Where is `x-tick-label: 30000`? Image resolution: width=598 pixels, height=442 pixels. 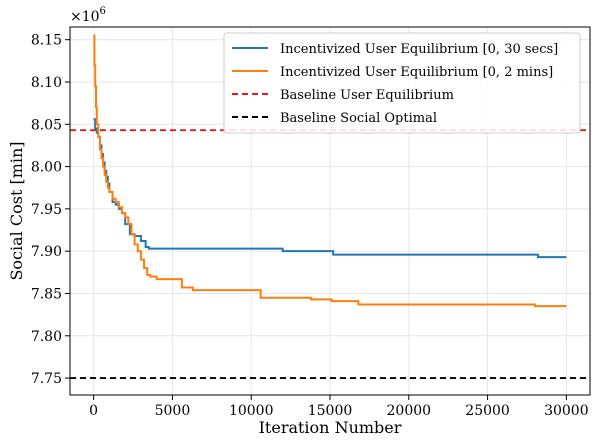 x-tick-label: 30000 is located at coordinates (566, 411).